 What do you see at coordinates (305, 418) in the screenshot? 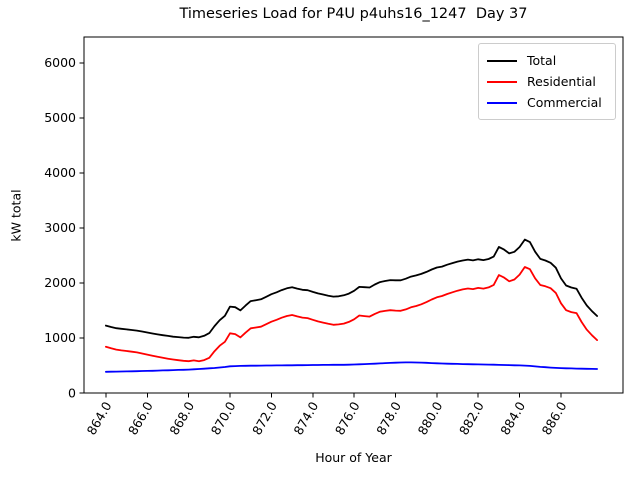
I see `x-axis-tick-label: 874.0` at bounding box center [305, 418].